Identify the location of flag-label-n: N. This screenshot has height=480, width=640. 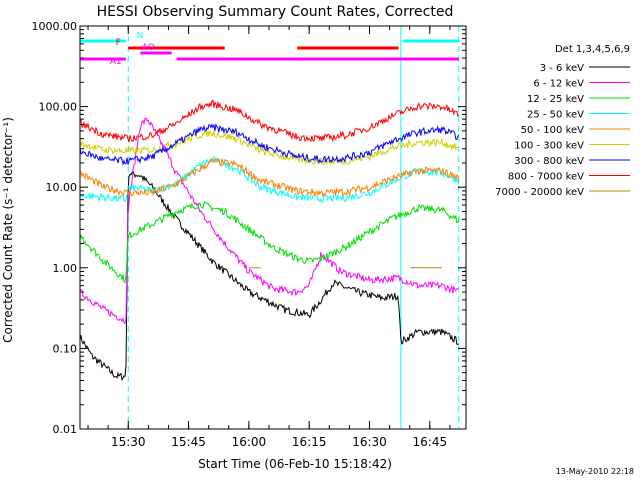
(139, 36).